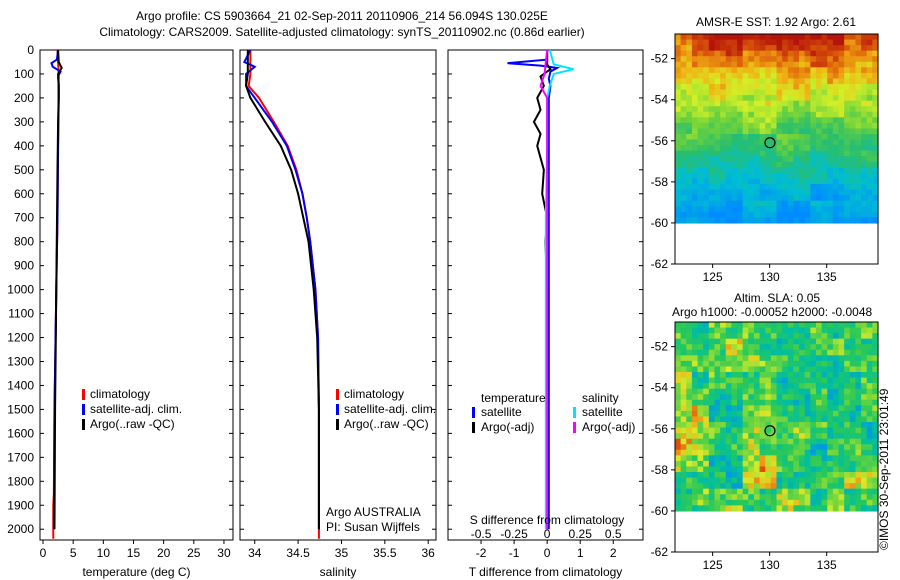 The image size is (900, 580). I want to click on secondary-tick-label: 0.5, so click(613, 534).